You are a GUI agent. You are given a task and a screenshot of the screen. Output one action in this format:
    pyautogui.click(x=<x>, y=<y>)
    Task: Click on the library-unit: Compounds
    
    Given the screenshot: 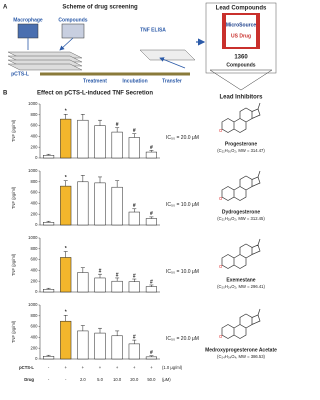 What is the action you would take?
    pyautogui.click(x=240, y=65)
    